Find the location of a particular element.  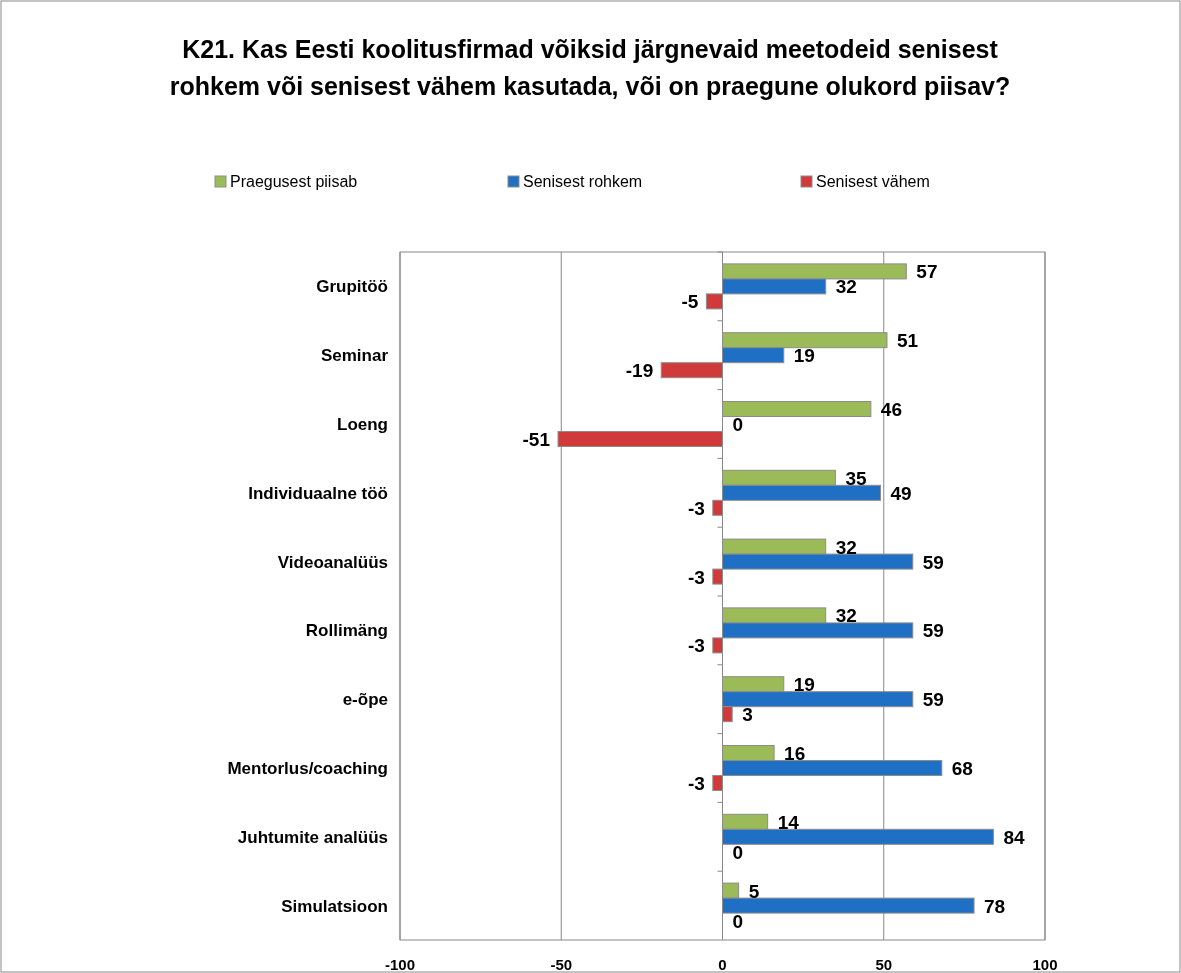

data-label: 78 is located at coordinates (995, 906).